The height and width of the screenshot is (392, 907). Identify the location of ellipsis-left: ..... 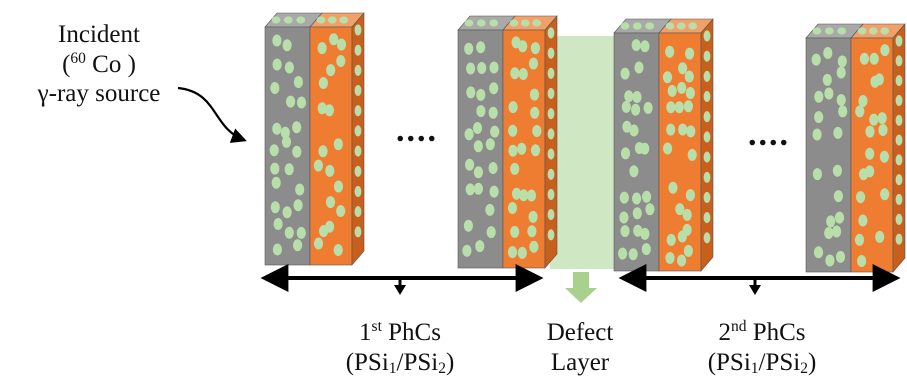
(417, 130).